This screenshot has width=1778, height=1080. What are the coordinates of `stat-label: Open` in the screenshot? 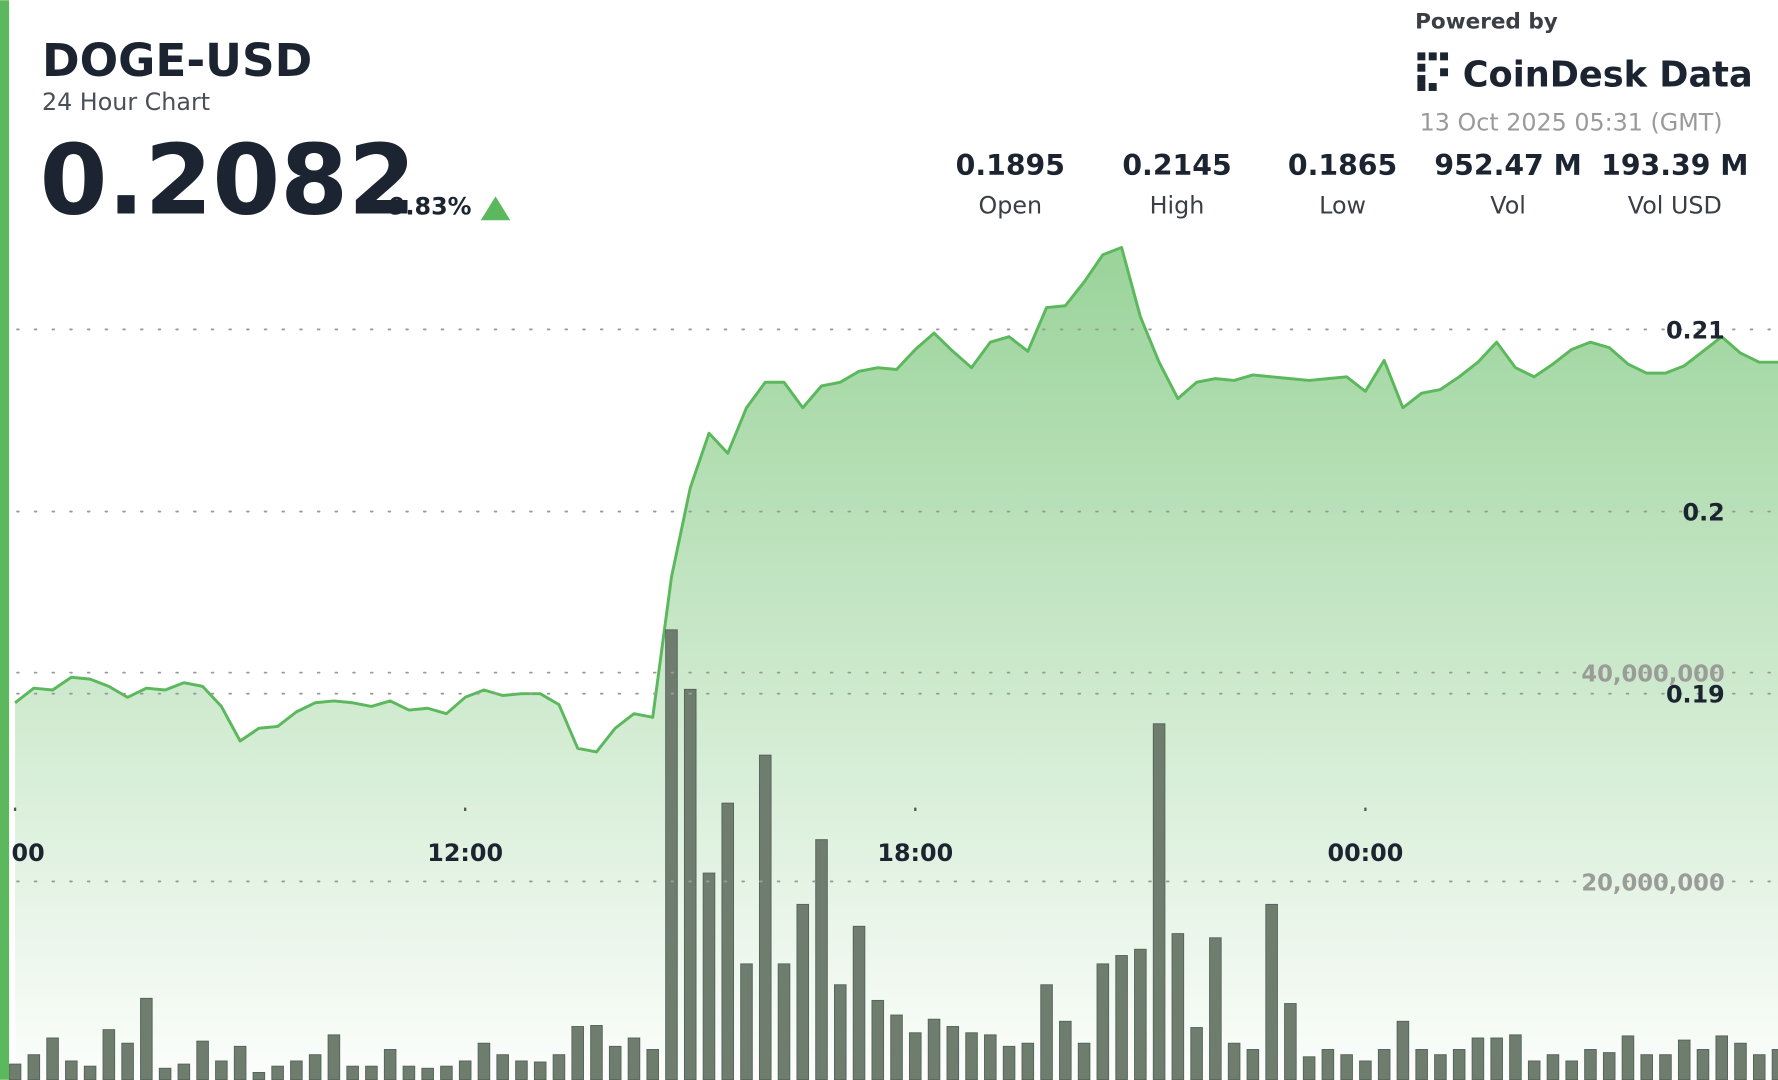 It's located at (1011, 205).